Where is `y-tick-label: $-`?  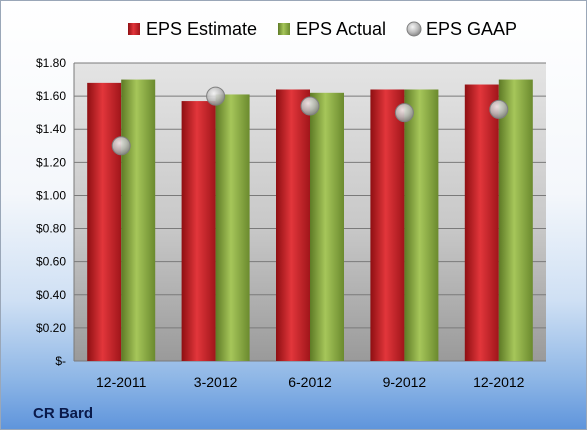
y-tick-label: $- is located at coordinates (60, 361).